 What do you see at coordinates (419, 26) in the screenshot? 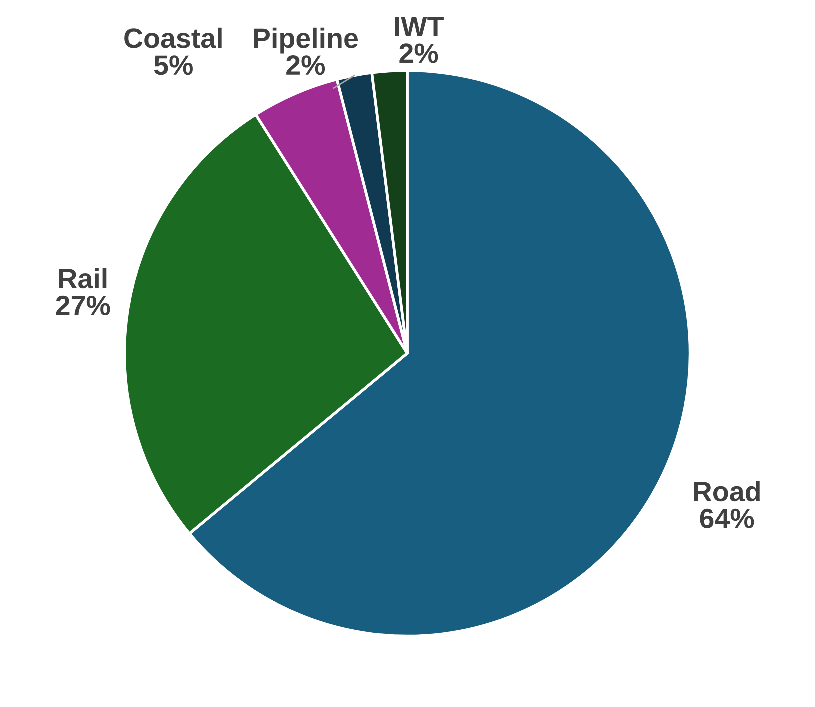
I see `slice-label: IWT` at bounding box center [419, 26].